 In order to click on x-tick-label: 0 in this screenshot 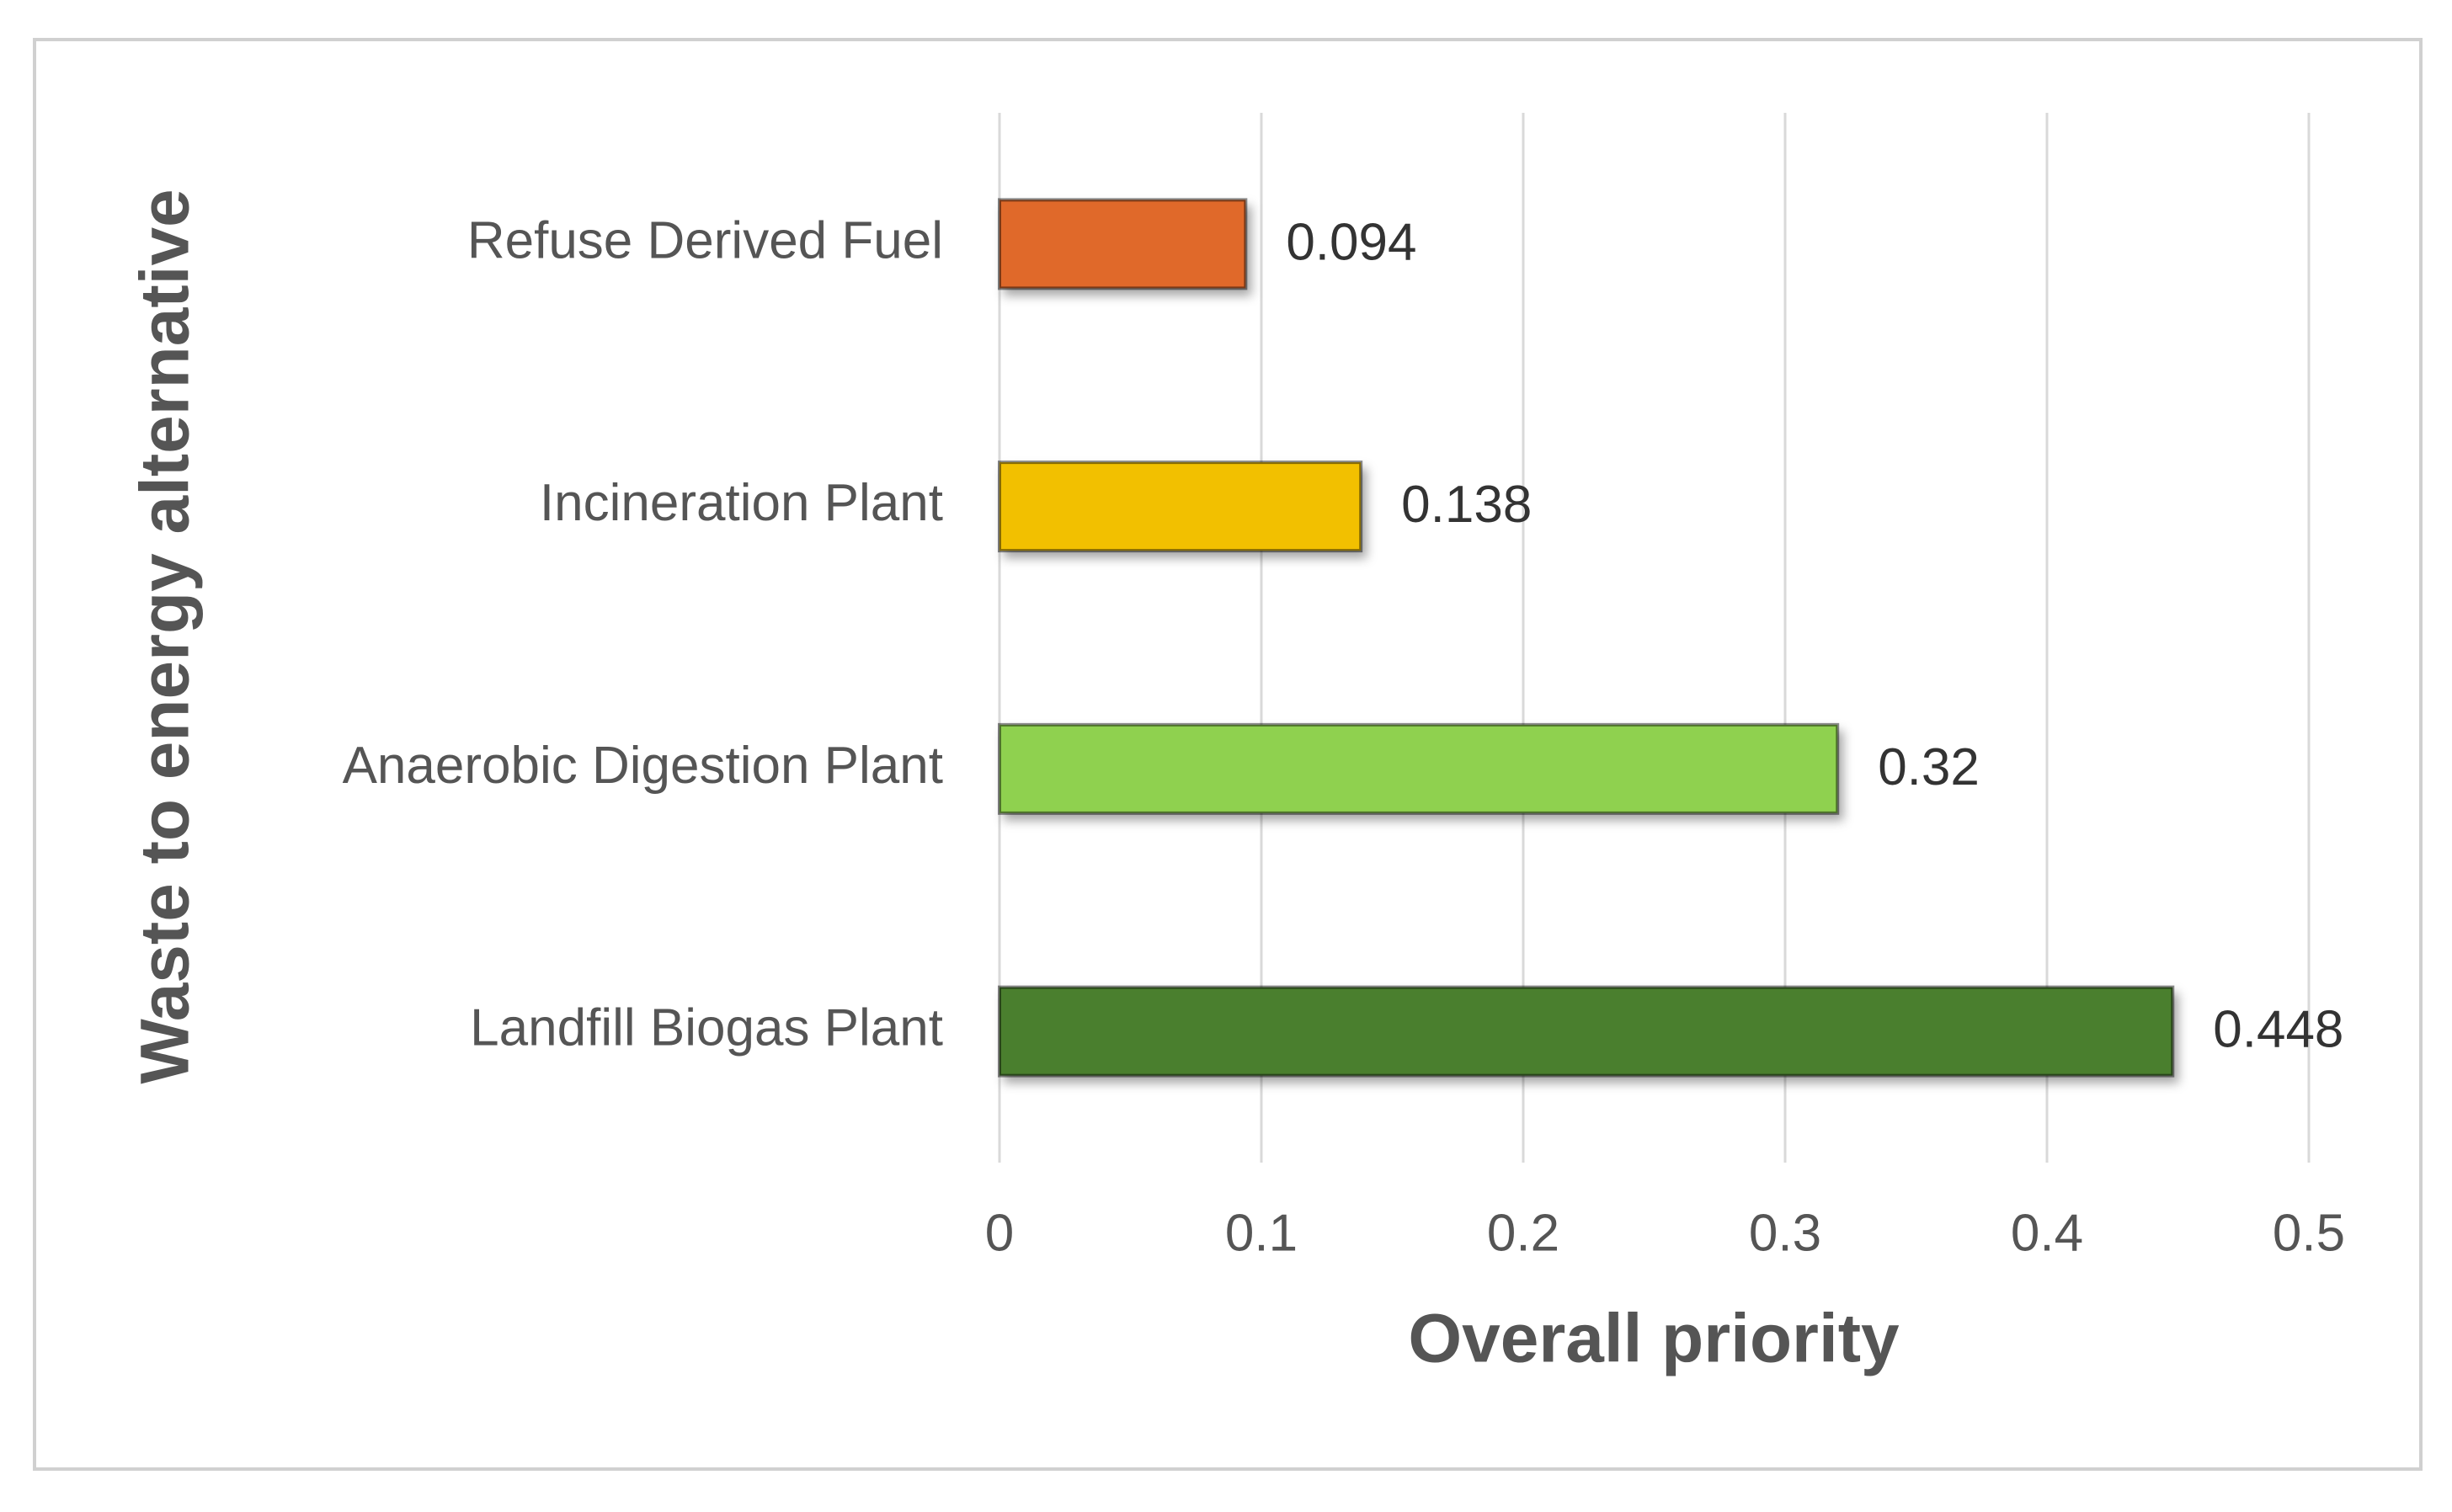, I will do `click(999, 1233)`.